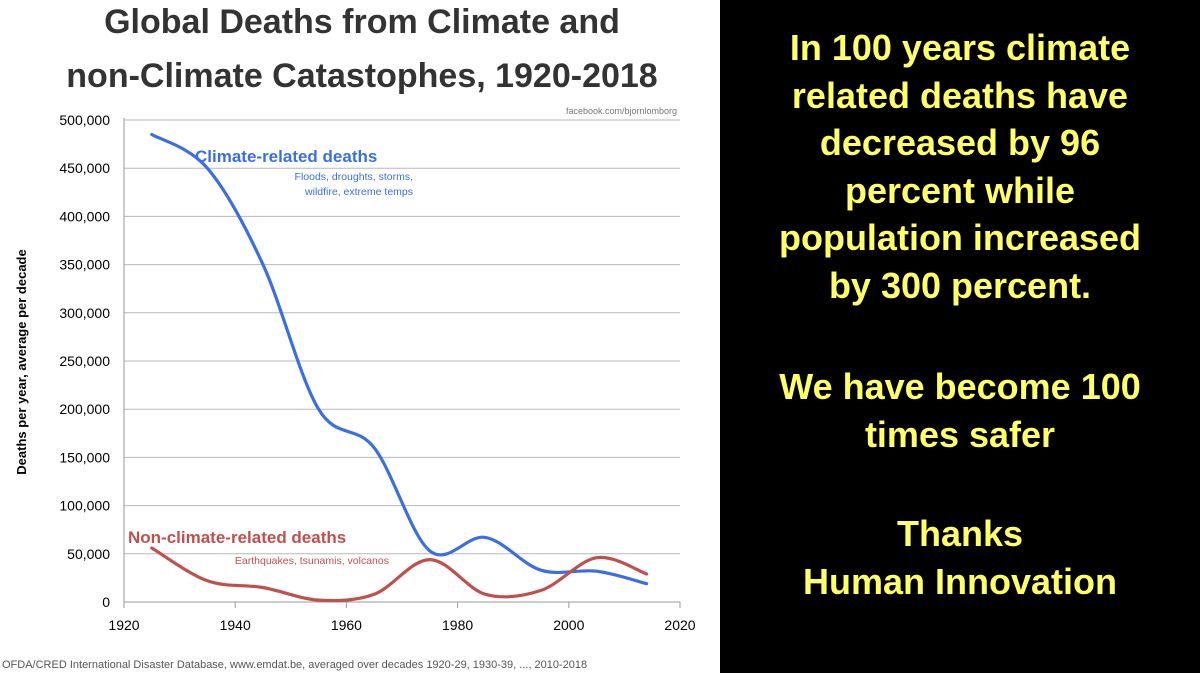 The width and height of the screenshot is (1200, 673). What do you see at coordinates (237, 537) in the screenshot?
I see `non-climate-series-label: Non-climate-related deaths` at bounding box center [237, 537].